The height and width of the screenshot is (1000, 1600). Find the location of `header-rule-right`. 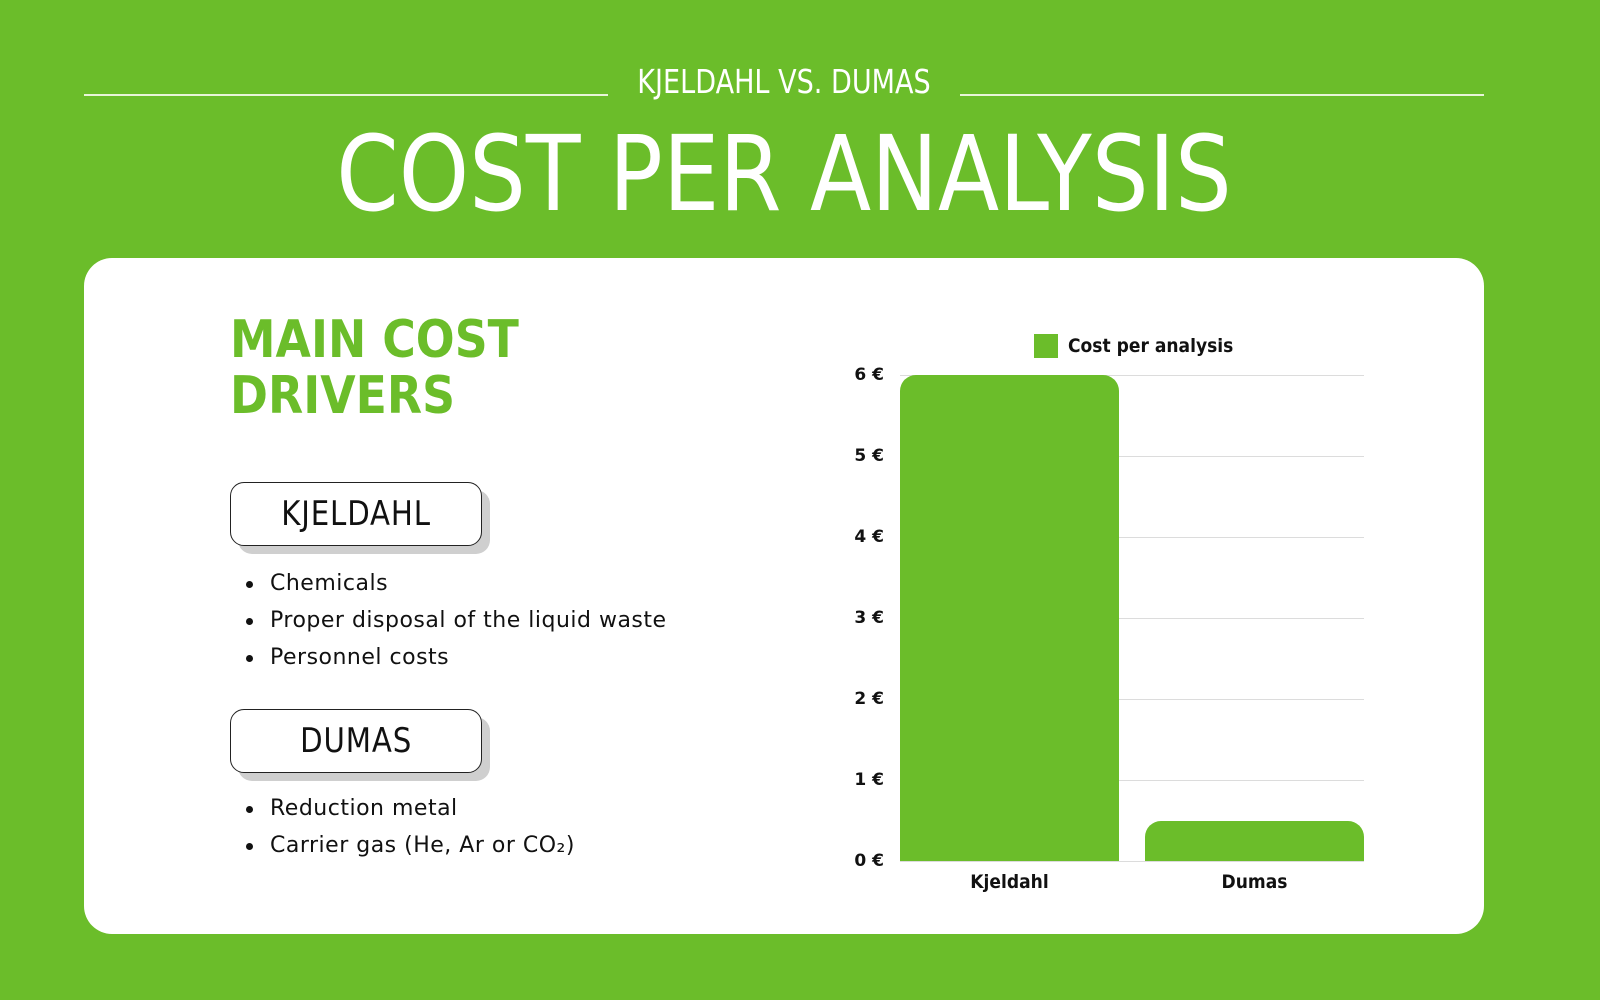

header-rule-right is located at coordinates (1222, 95).